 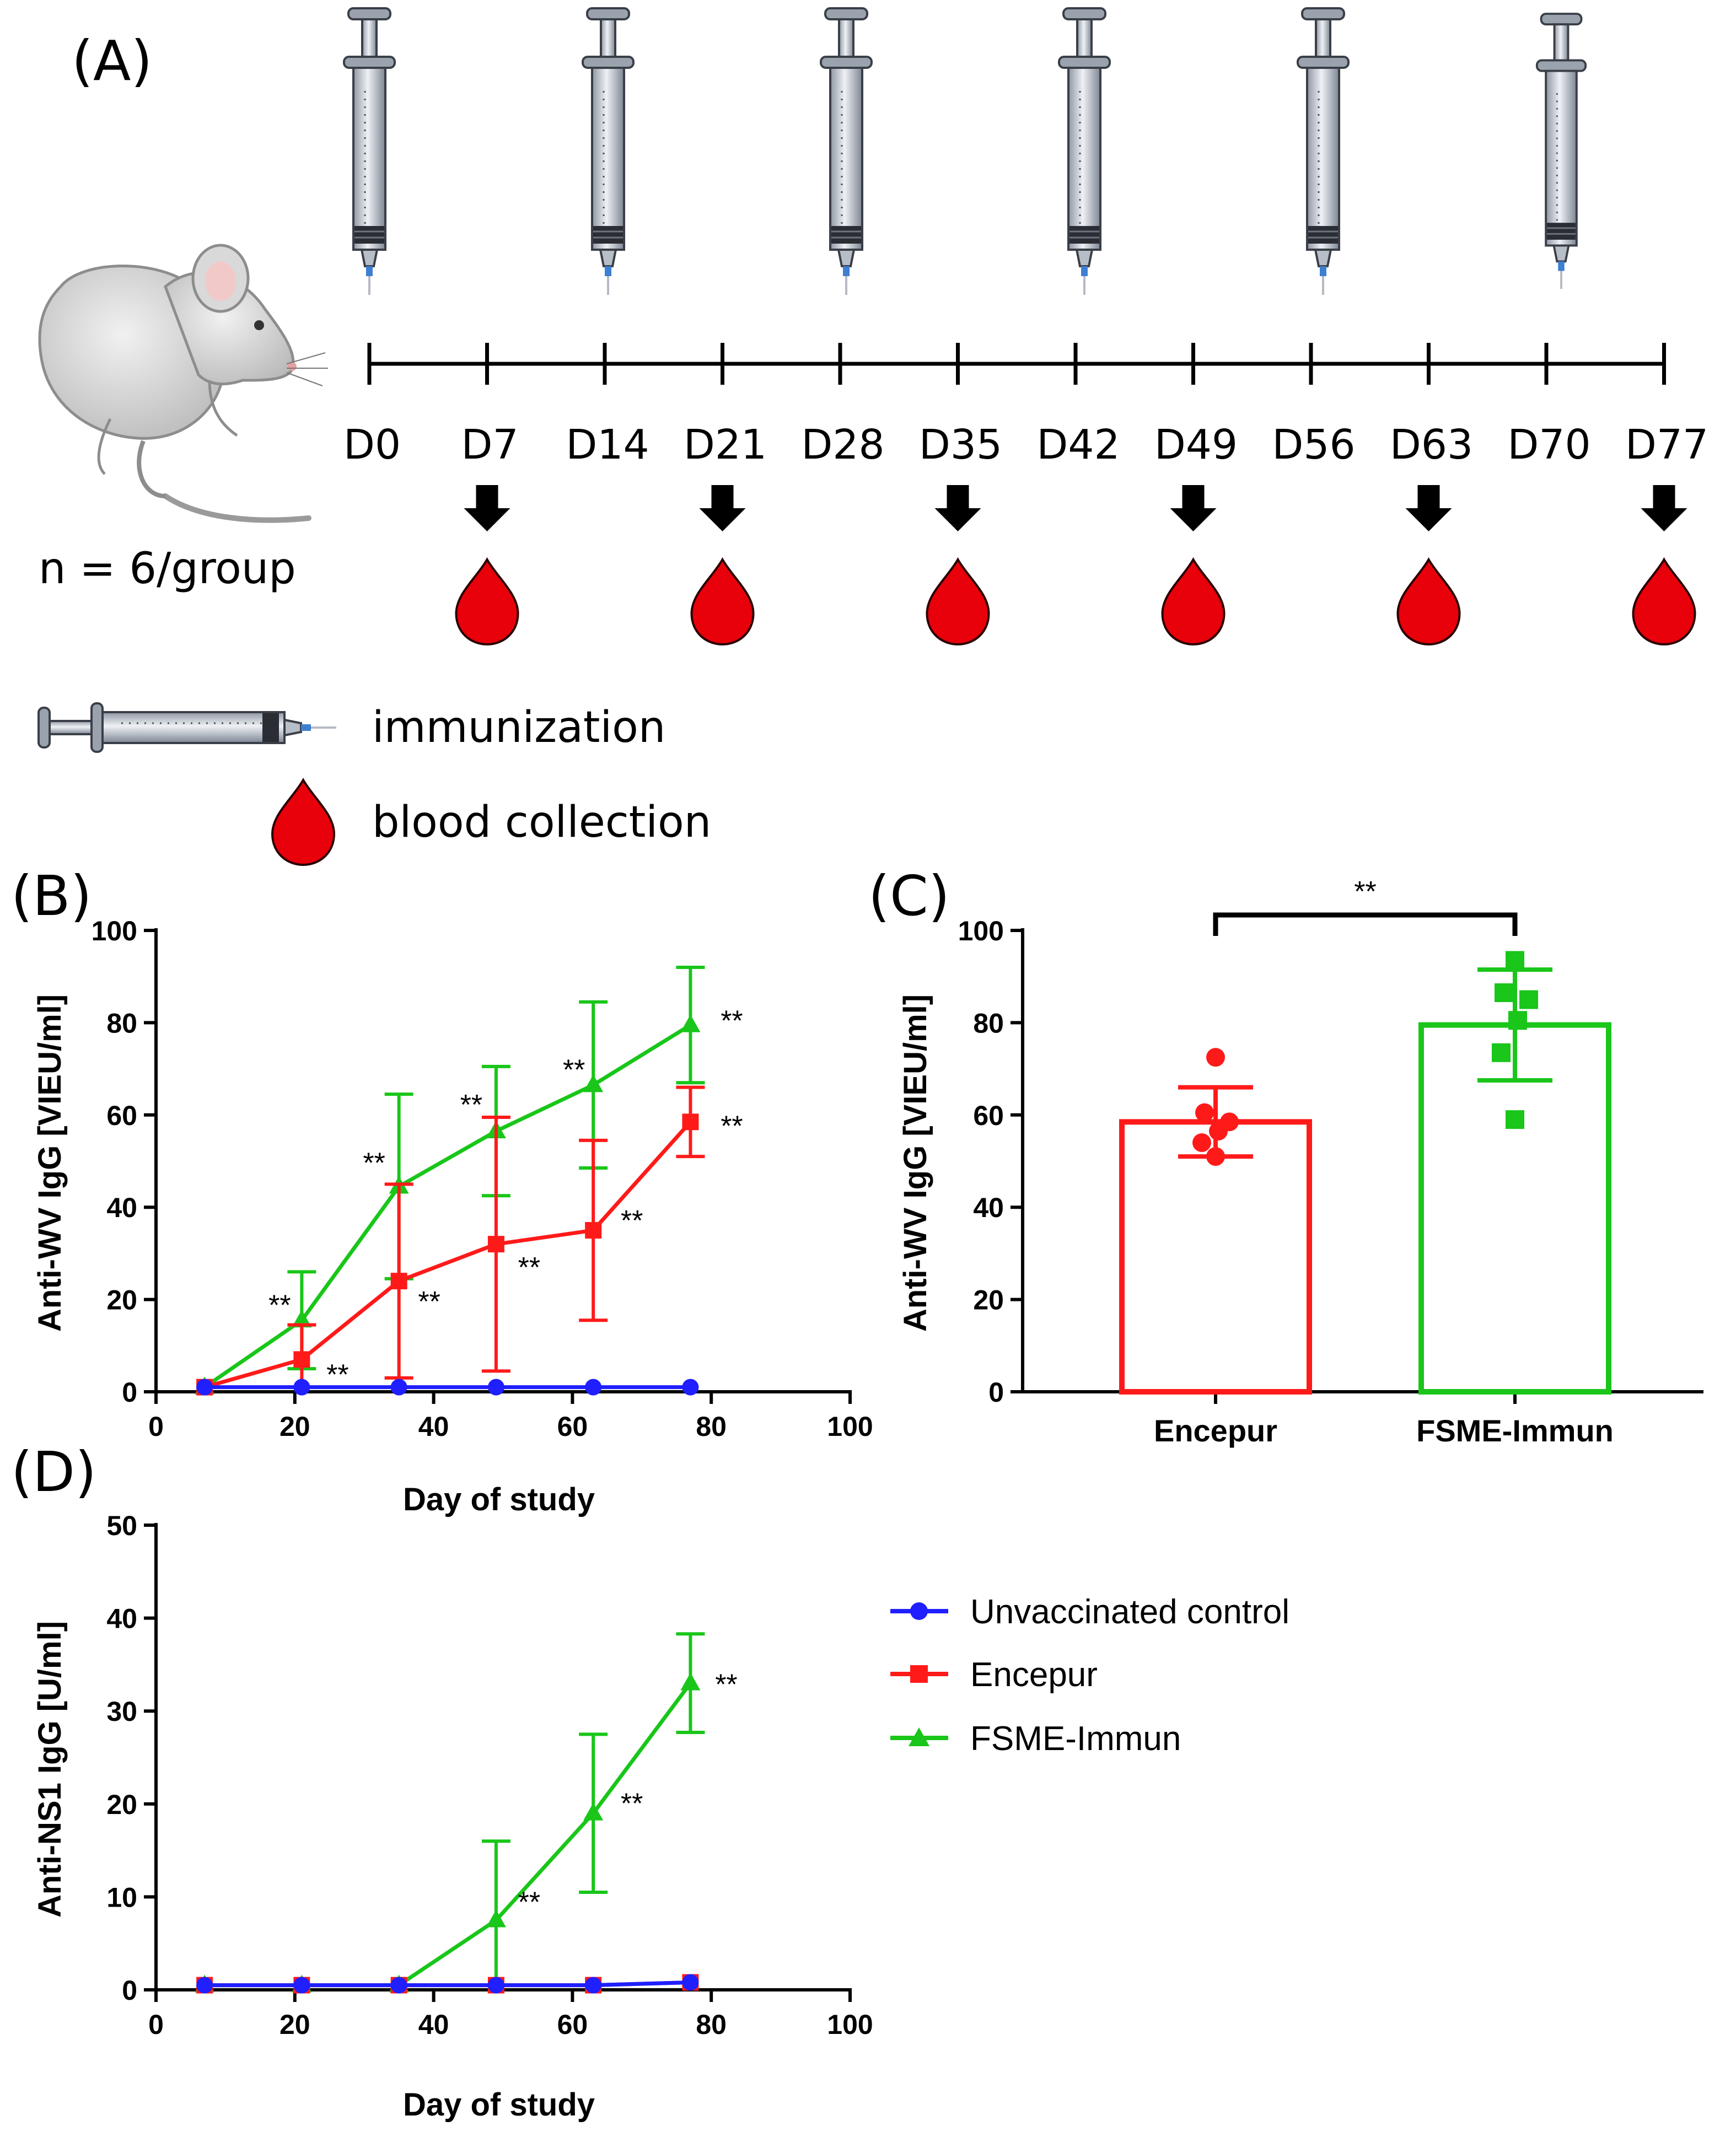 What do you see at coordinates (960, 445) in the screenshot?
I see `timeline-day-label: D35` at bounding box center [960, 445].